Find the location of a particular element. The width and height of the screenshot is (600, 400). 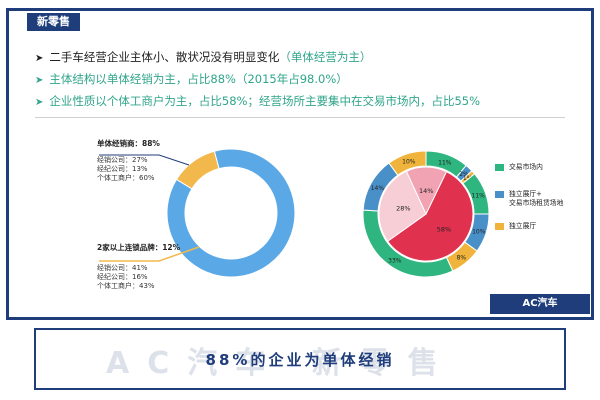

legend-label: 独立展厅 is located at coordinates (523, 226).